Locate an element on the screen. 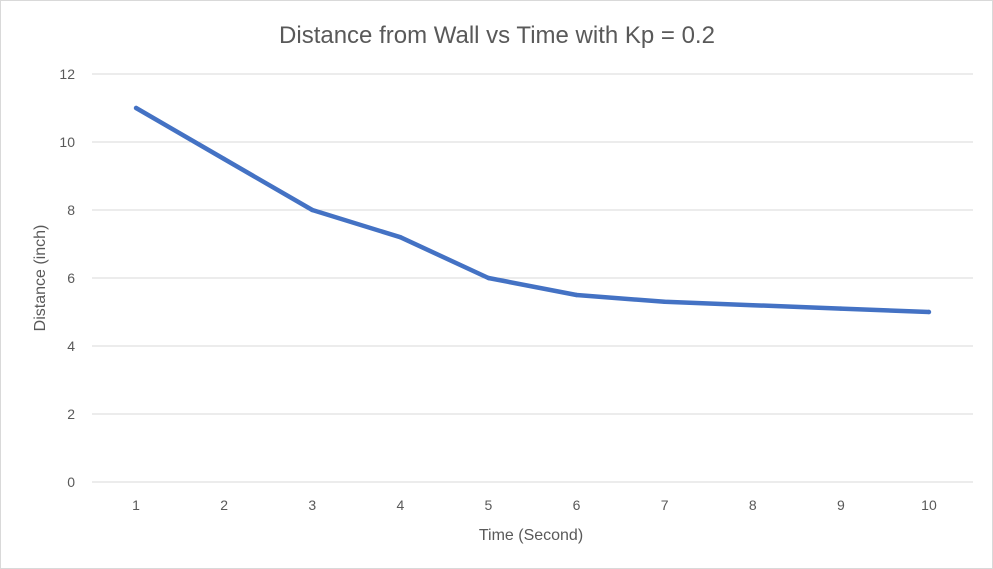 This screenshot has height=569, width=993. y-tick-label: 0 is located at coordinates (71, 482).